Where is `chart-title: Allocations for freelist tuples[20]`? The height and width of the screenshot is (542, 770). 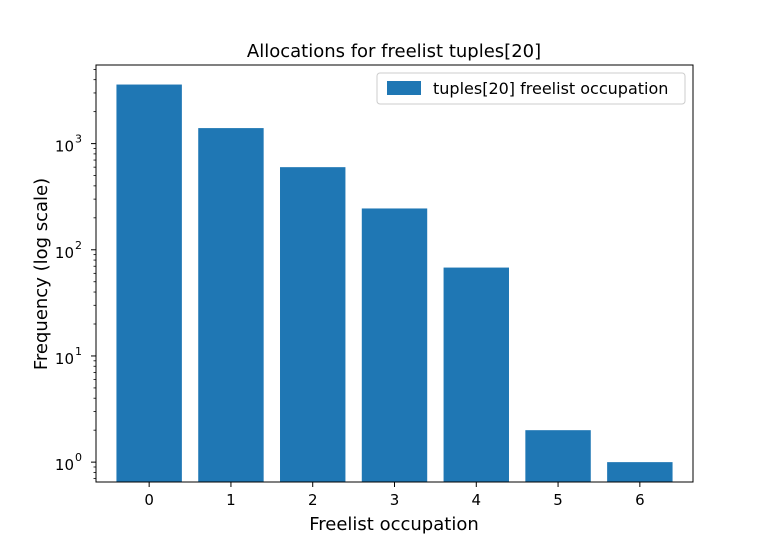
chart-title: Allocations for freelist tuples[20] is located at coordinates (394, 51).